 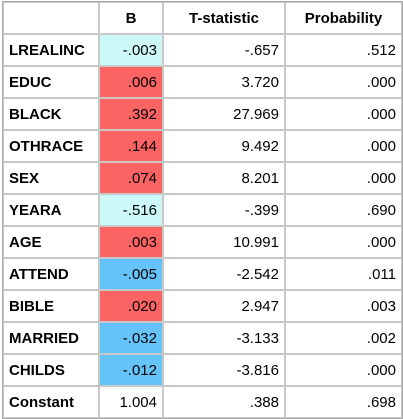 I want to click on t-statistic-cell: .388, so click(x=224, y=402).